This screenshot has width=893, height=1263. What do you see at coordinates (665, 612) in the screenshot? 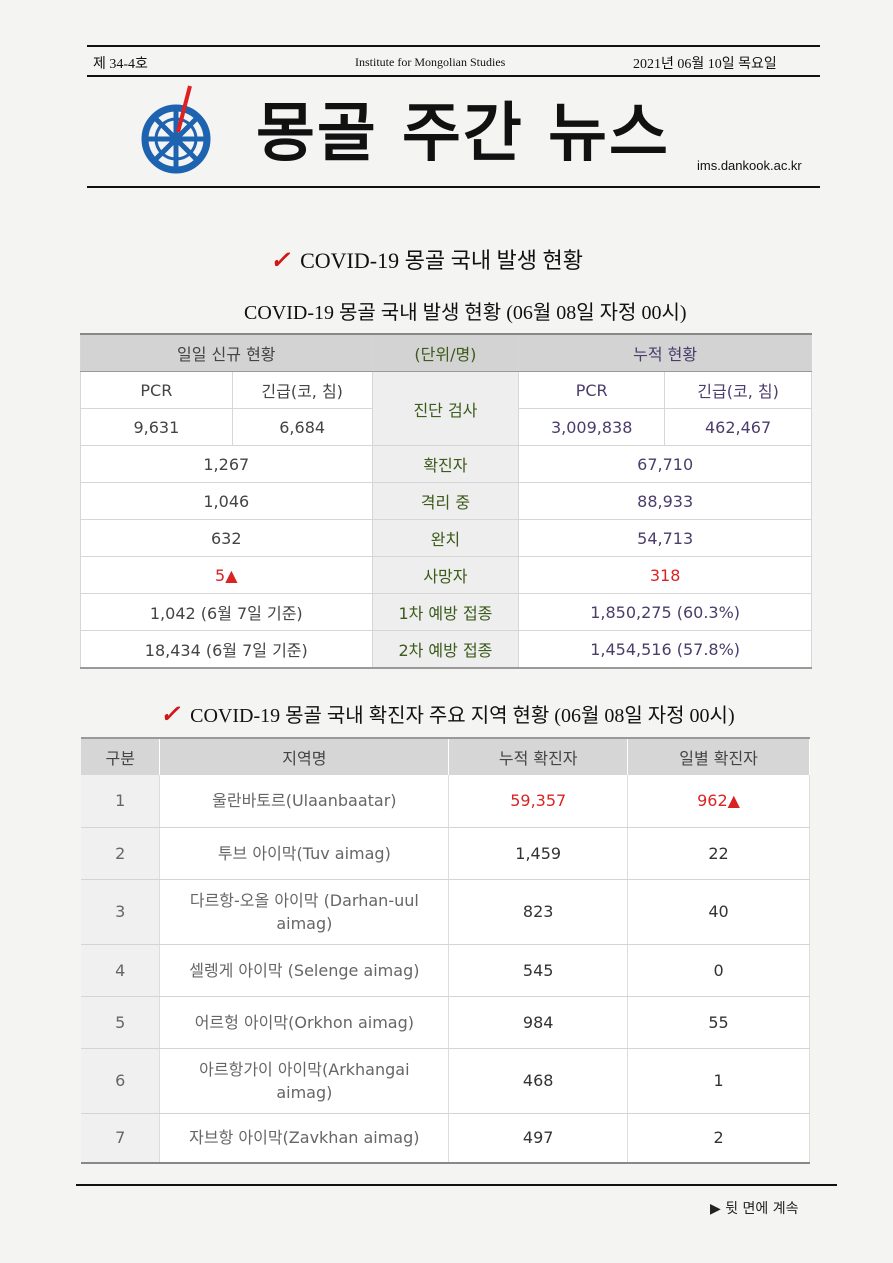
I see `cum-vaccine-1: 1,850,275 (60.3%)` at bounding box center [665, 612].